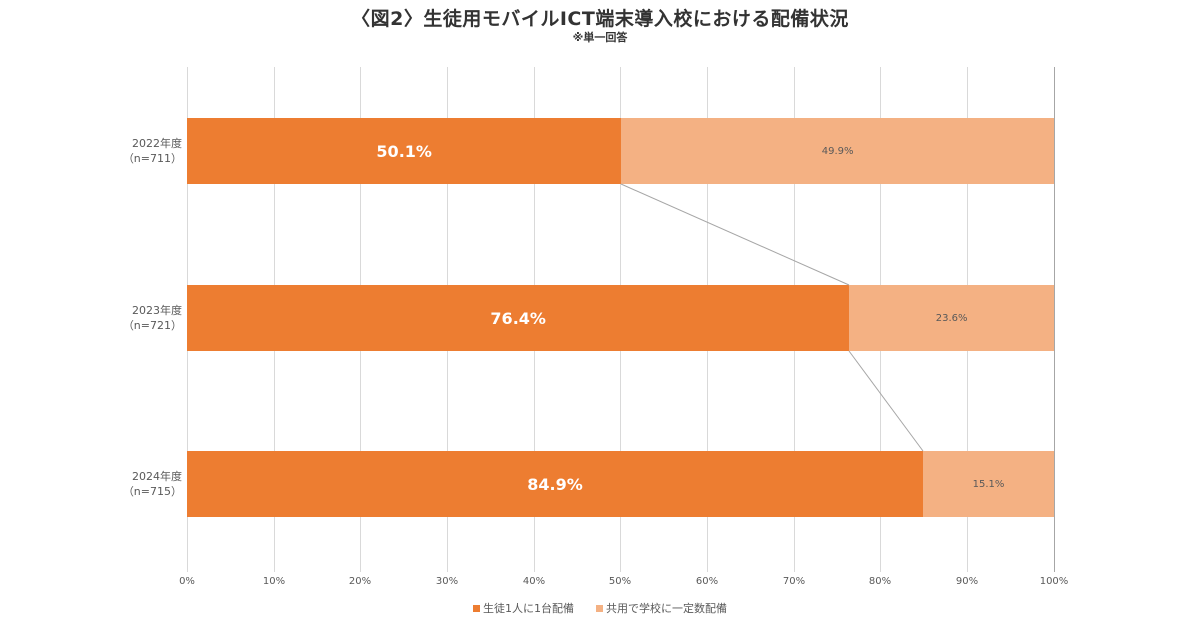 The width and height of the screenshot is (1200, 630). Describe the element at coordinates (141, 484) in the screenshot. I see `category-label: 2024年度 （n=715）` at that location.